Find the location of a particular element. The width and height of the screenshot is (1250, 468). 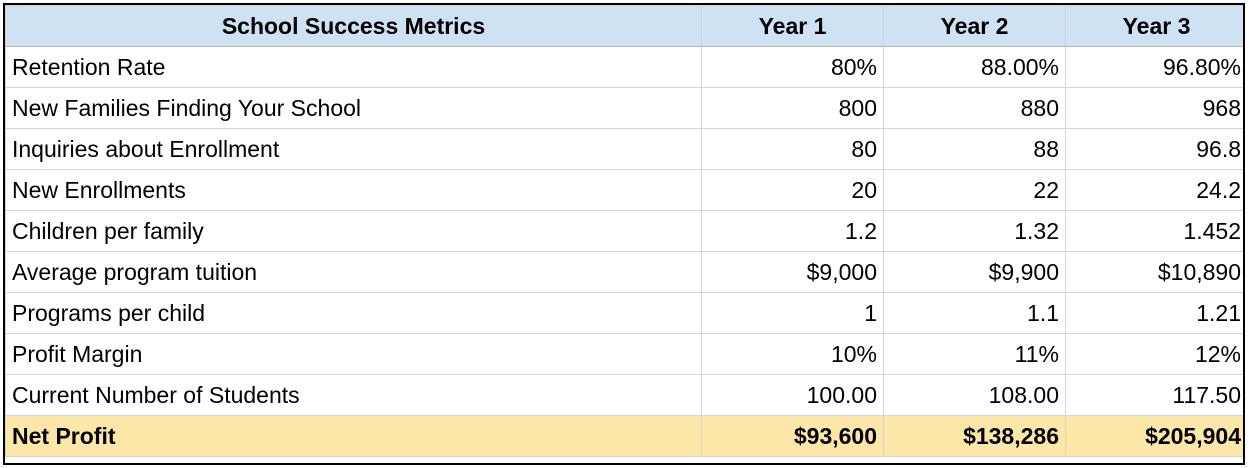

value-cell-year-3: 1.21 is located at coordinates (1154, 313).